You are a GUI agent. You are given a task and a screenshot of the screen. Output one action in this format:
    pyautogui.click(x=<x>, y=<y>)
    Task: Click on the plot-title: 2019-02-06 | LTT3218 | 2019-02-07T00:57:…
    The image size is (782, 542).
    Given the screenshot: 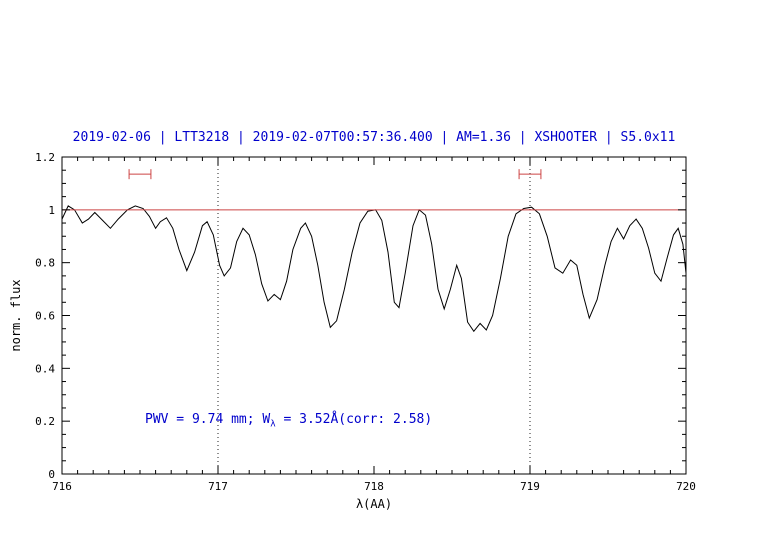 What is the action you would take?
    pyautogui.click(x=374, y=137)
    